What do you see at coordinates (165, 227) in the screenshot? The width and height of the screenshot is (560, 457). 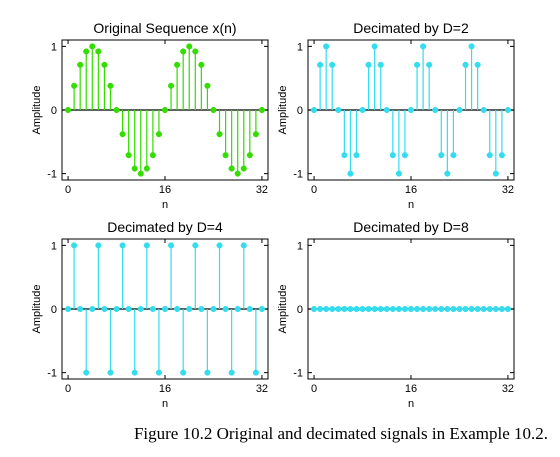 I see `chart-title: Decimated by D=4` at bounding box center [165, 227].